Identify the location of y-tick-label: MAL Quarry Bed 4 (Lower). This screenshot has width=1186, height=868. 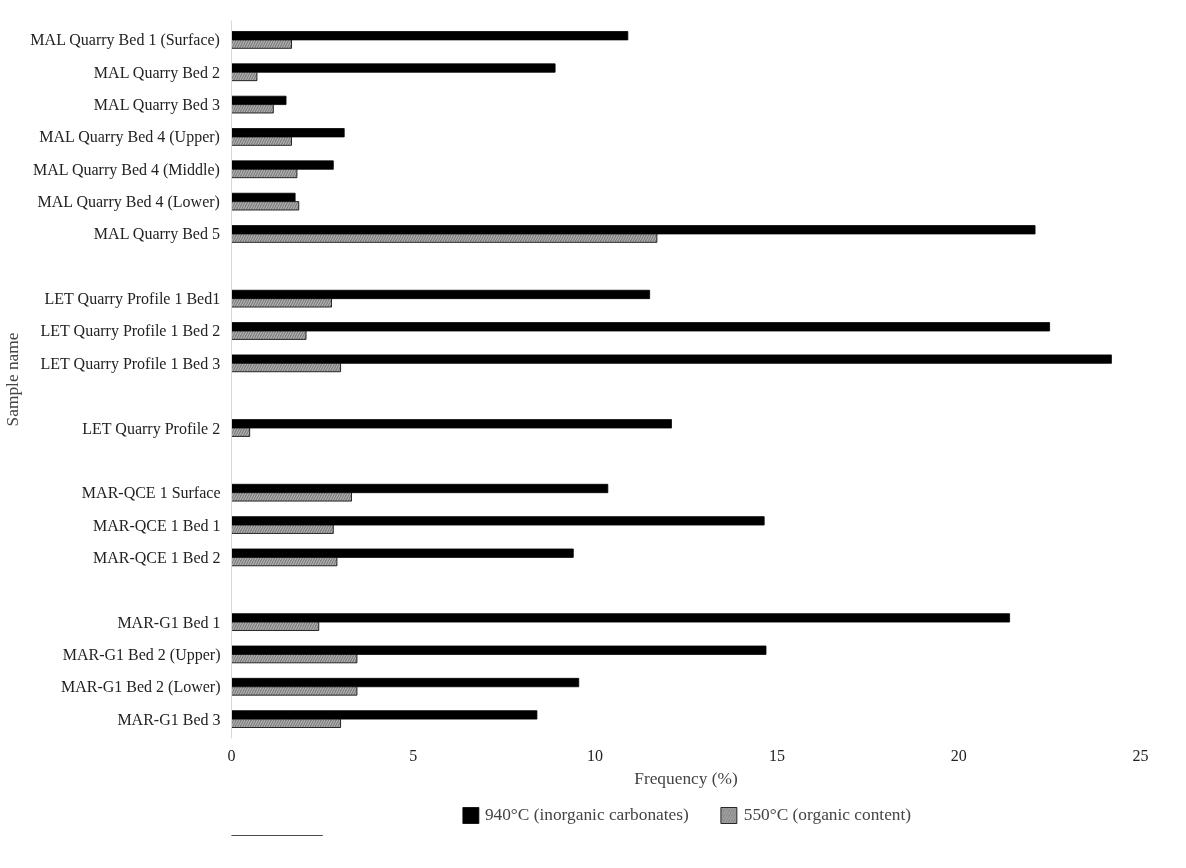
(128, 202).